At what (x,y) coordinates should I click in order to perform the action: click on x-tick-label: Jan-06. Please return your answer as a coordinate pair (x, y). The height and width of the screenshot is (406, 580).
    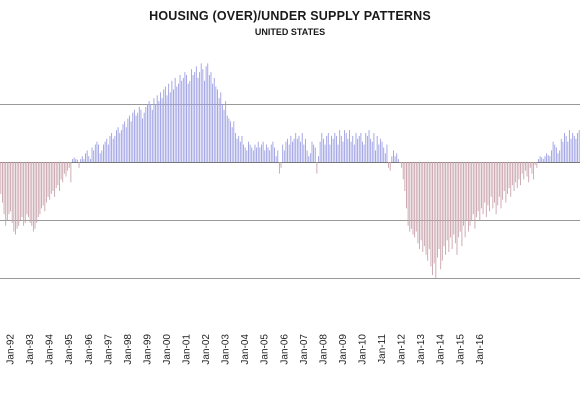
    Looking at the image, I should click on (284, 349).